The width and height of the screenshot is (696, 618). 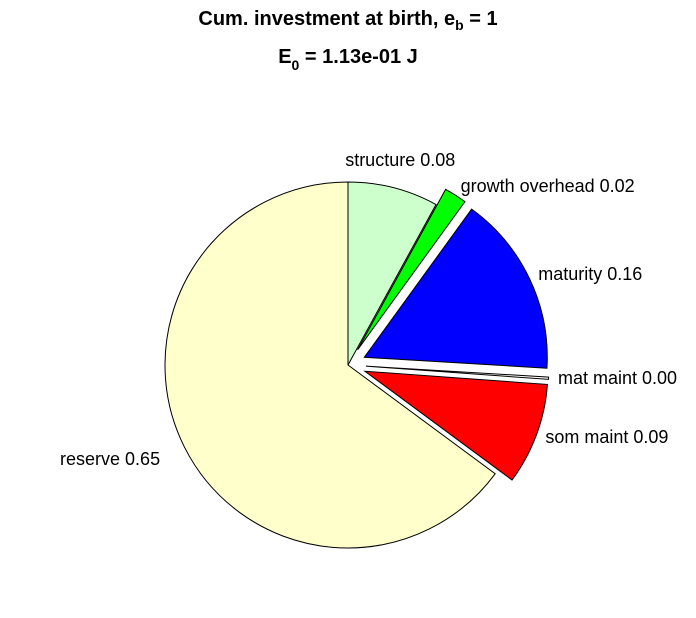 I want to click on slice-label: reserve 0.65, so click(x=110, y=459).